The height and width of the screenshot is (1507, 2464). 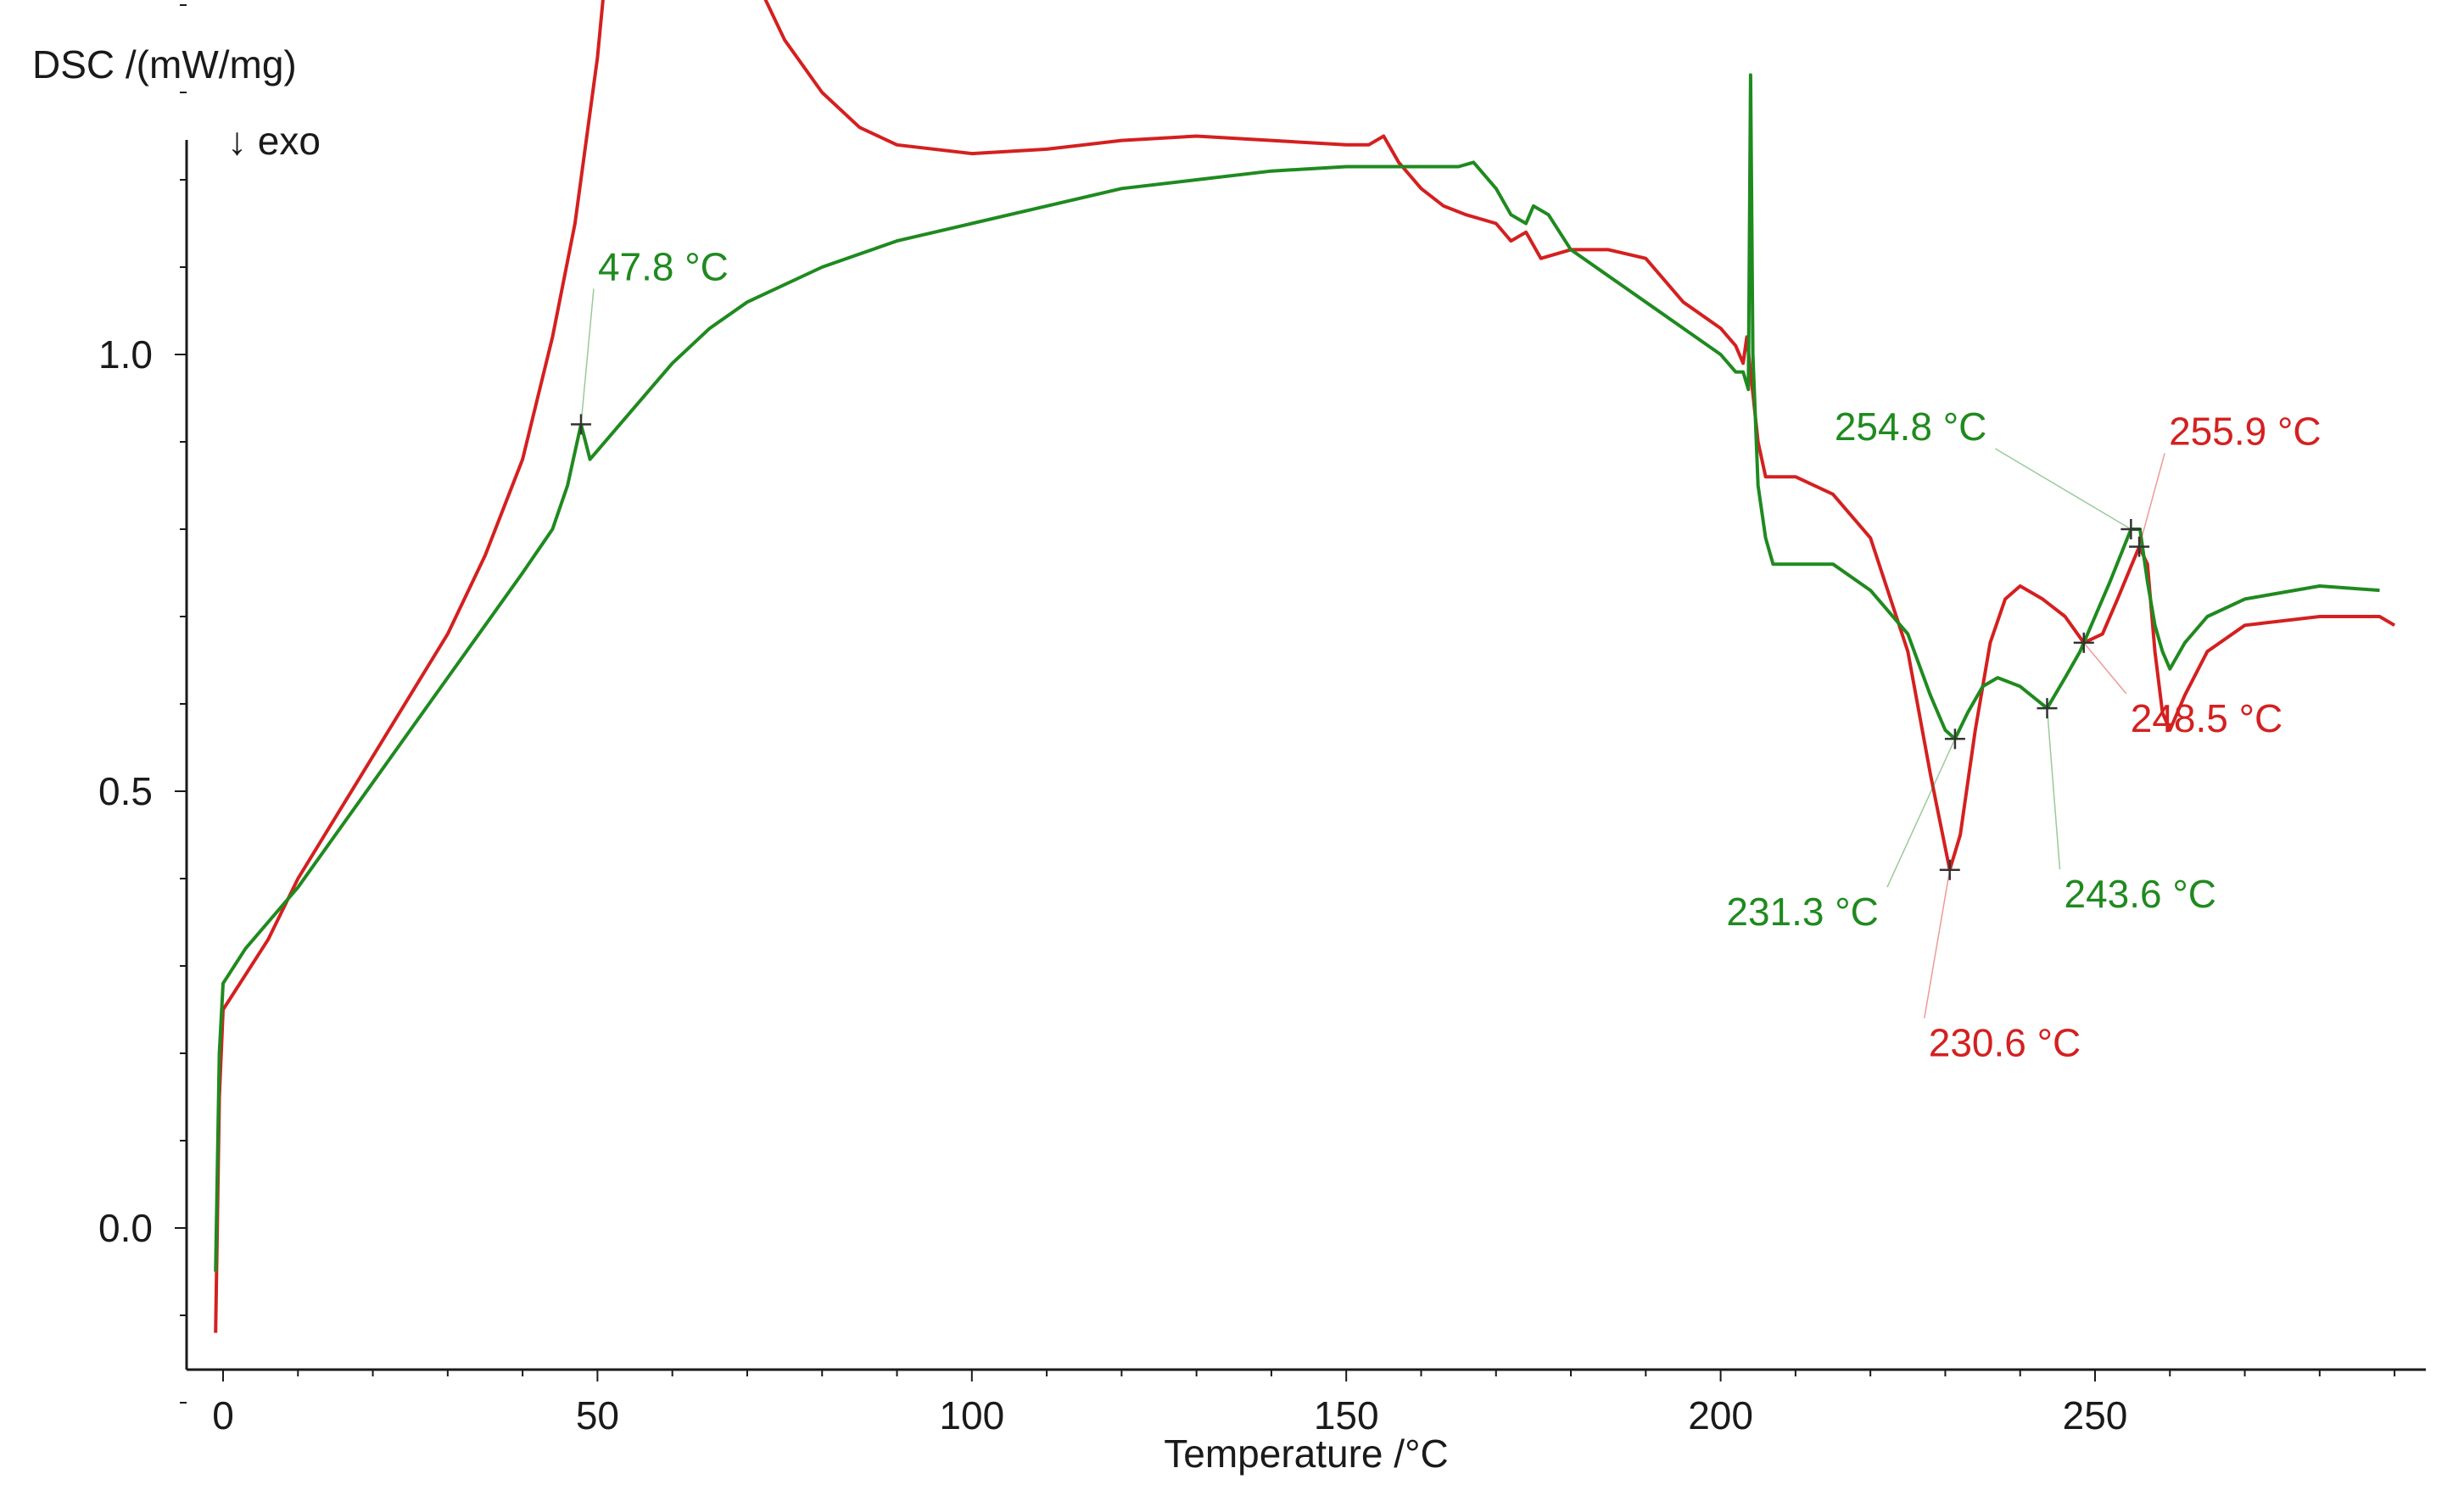 What do you see at coordinates (971, 1415) in the screenshot?
I see `x-tick-label: 100` at bounding box center [971, 1415].